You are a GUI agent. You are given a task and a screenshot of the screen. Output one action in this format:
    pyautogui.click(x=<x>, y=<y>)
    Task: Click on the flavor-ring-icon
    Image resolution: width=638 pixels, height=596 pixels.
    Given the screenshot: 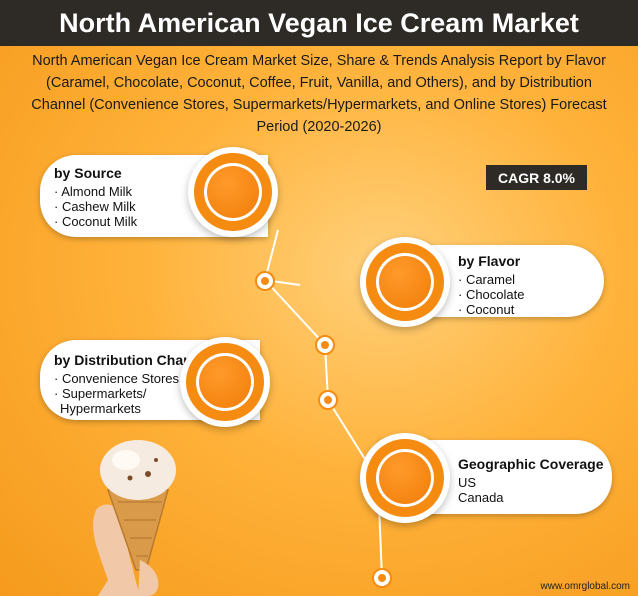 What is the action you would take?
    pyautogui.click(x=405, y=282)
    